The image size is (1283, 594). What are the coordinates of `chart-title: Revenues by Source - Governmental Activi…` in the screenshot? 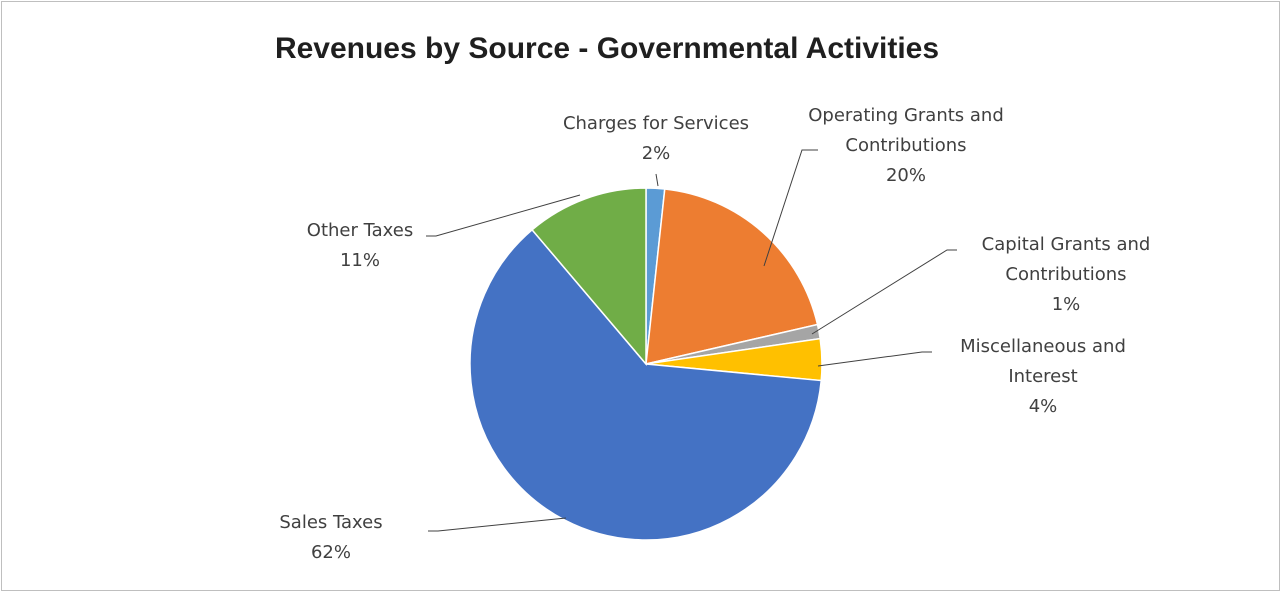 It's located at (607, 48).